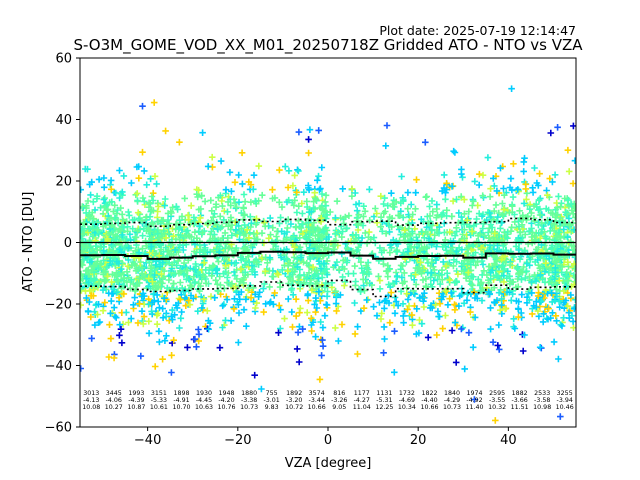  I want to click on bin-count-label: 1892, so click(294, 393).